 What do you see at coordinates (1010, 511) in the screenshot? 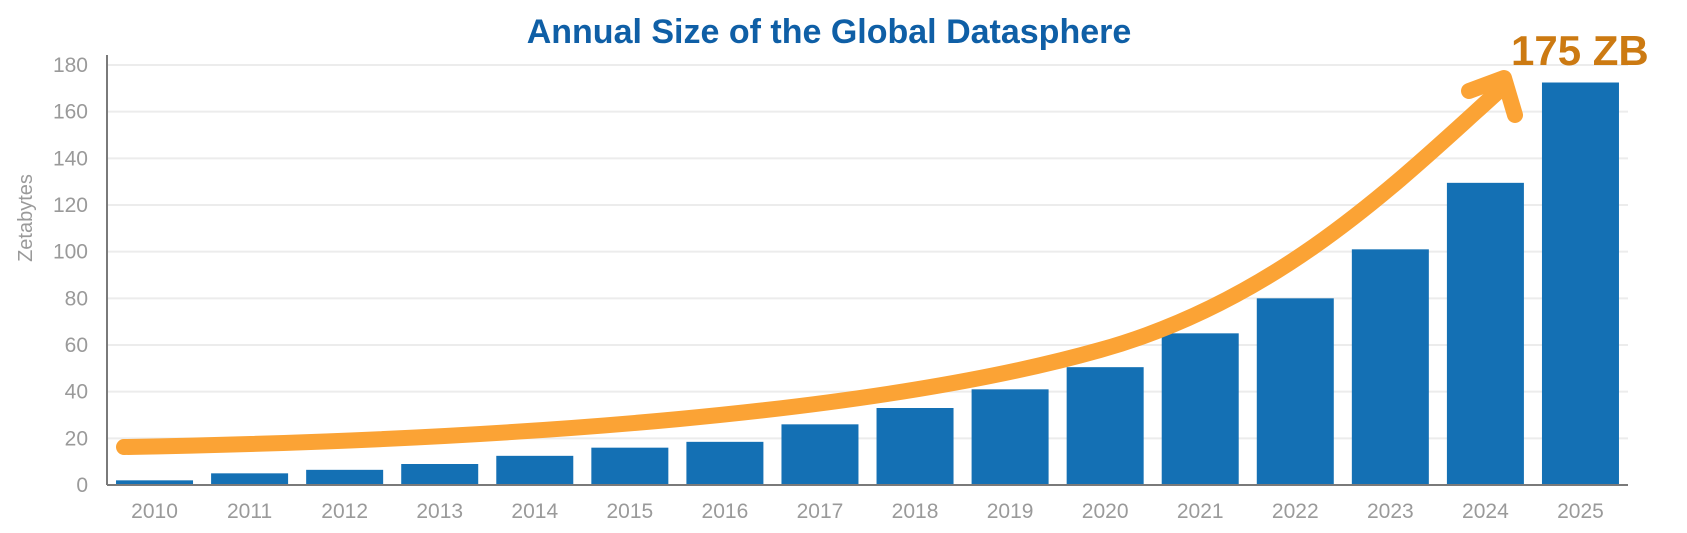
I see `x-tick-label: 2019` at bounding box center [1010, 511].